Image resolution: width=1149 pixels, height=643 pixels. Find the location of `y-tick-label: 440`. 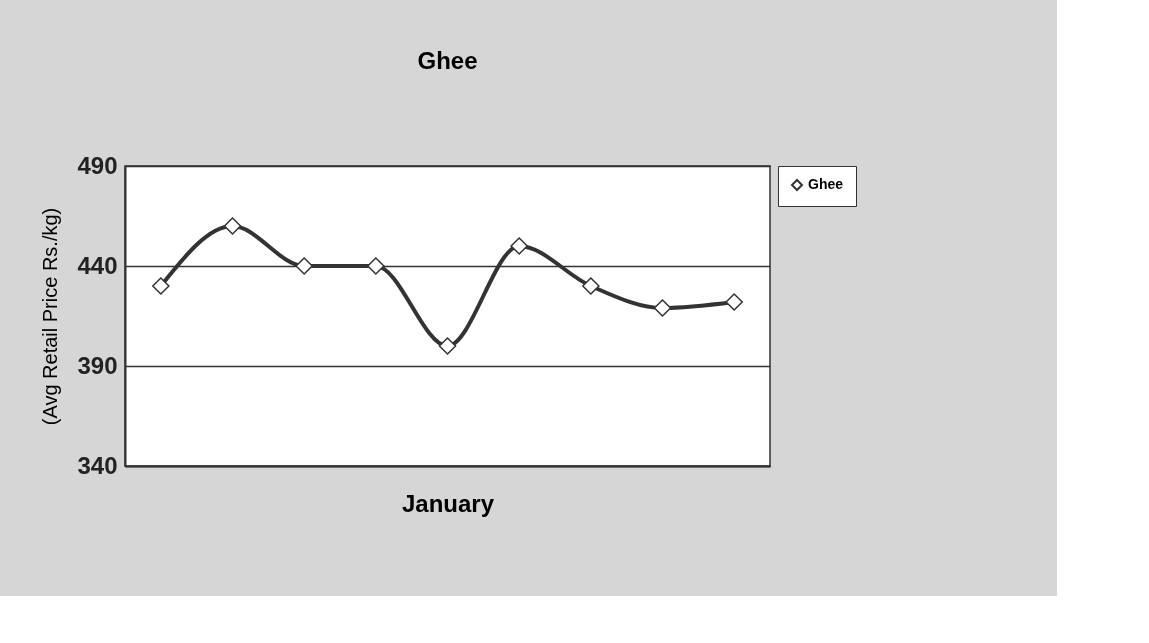

y-tick-label: 440 is located at coordinates (97, 265).